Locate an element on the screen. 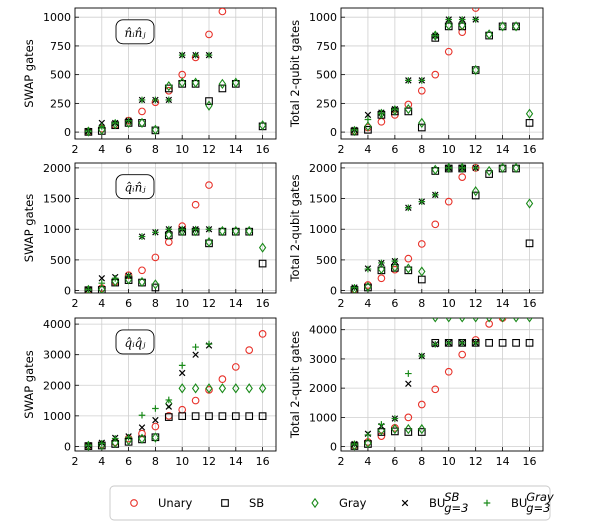 This screenshot has height=530, width=598. legend-marker is located at coordinates (225, 503).